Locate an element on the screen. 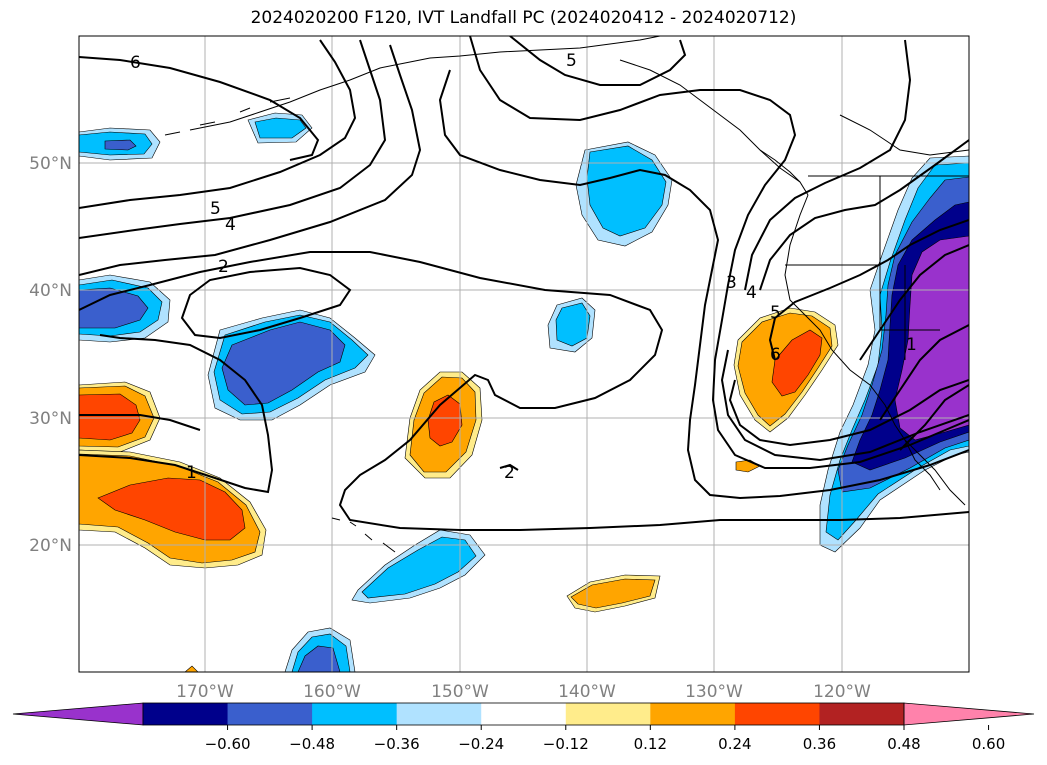 The height and width of the screenshot is (765, 1047). colorbar-cells is located at coordinates (524, 714).